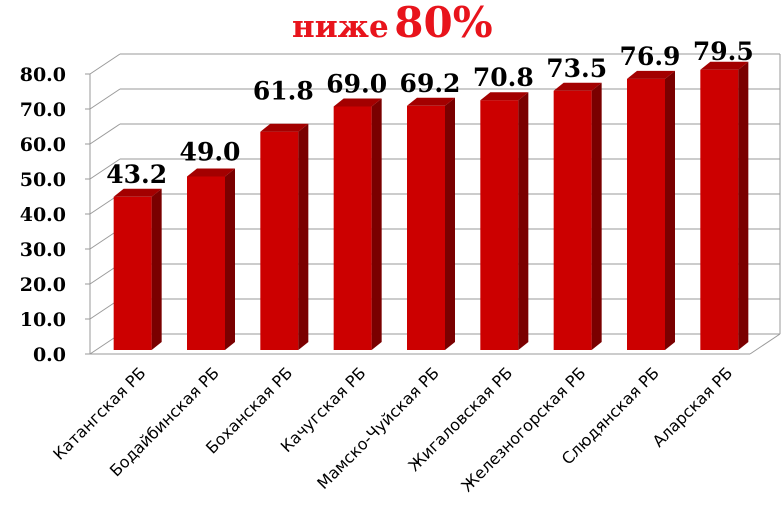 This screenshot has width=784, height=531. What do you see at coordinates (43, 110) in the screenshot?
I see `y-tick-label: 70.0` at bounding box center [43, 110].